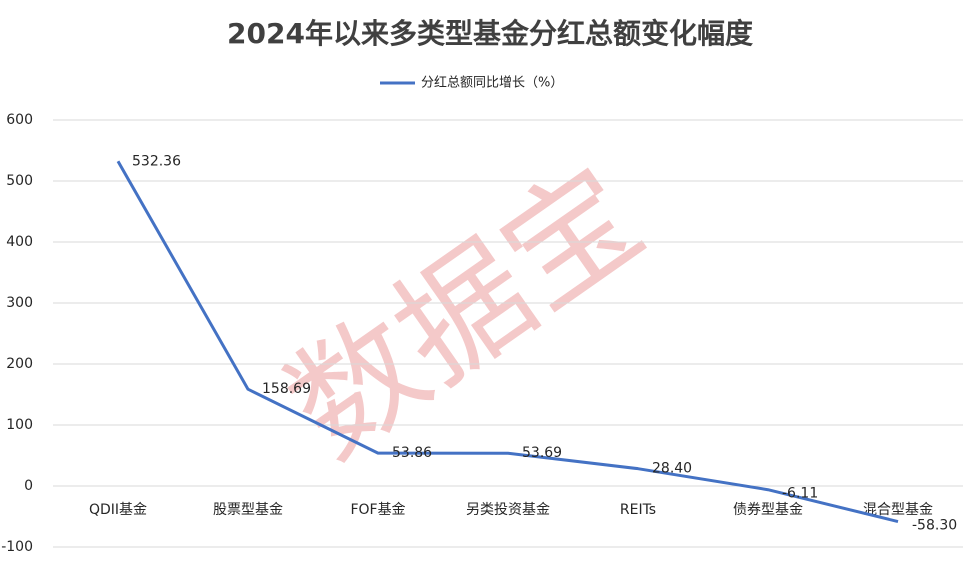 The height and width of the screenshot is (566, 980). What do you see at coordinates (17, 547) in the screenshot?
I see `y-tick-label: -100` at bounding box center [17, 547].